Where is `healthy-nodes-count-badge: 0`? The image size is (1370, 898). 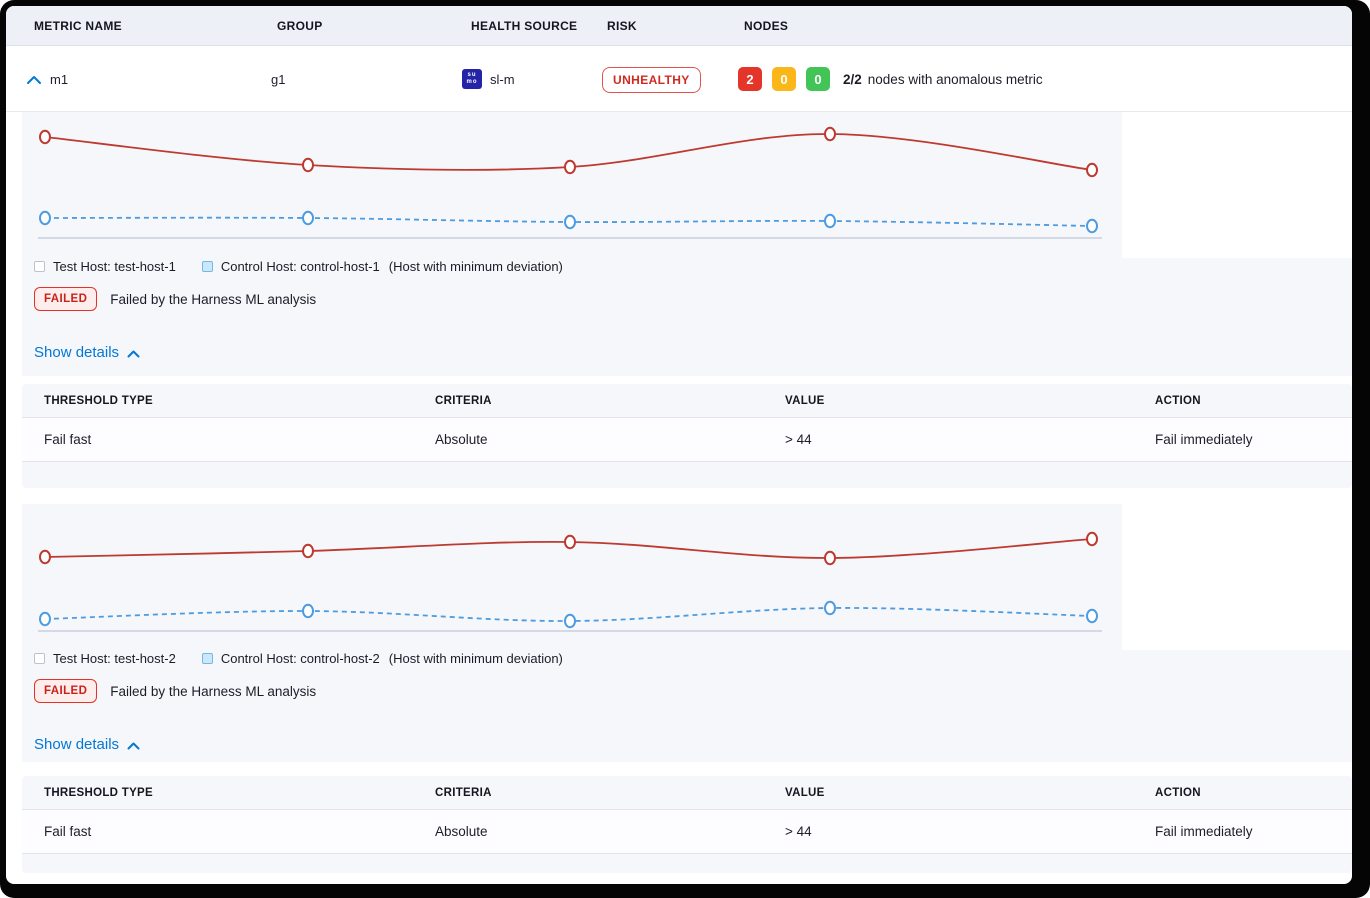 healthy-nodes-count-badge: 0 is located at coordinates (818, 79).